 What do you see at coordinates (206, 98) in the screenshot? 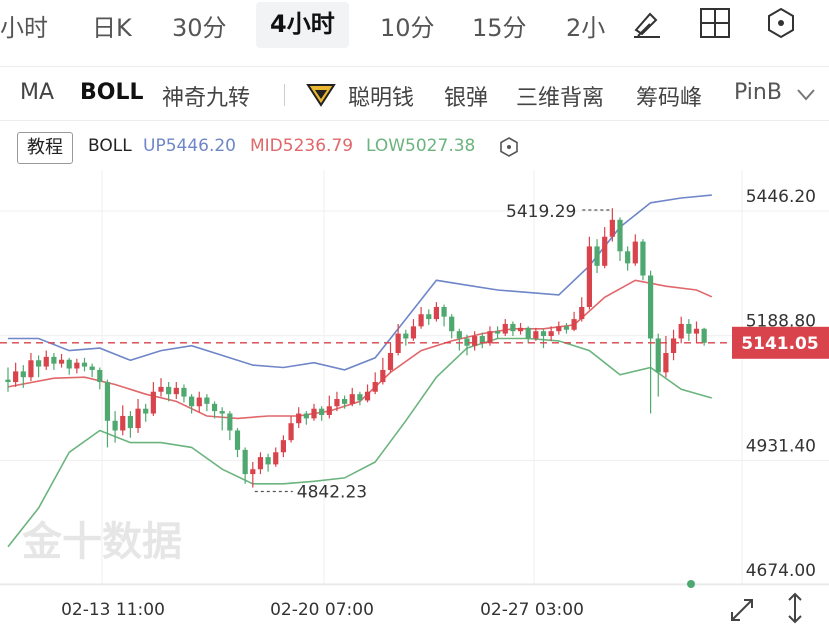
I see `indicator-magic-nine: 神奇九转` at bounding box center [206, 98].